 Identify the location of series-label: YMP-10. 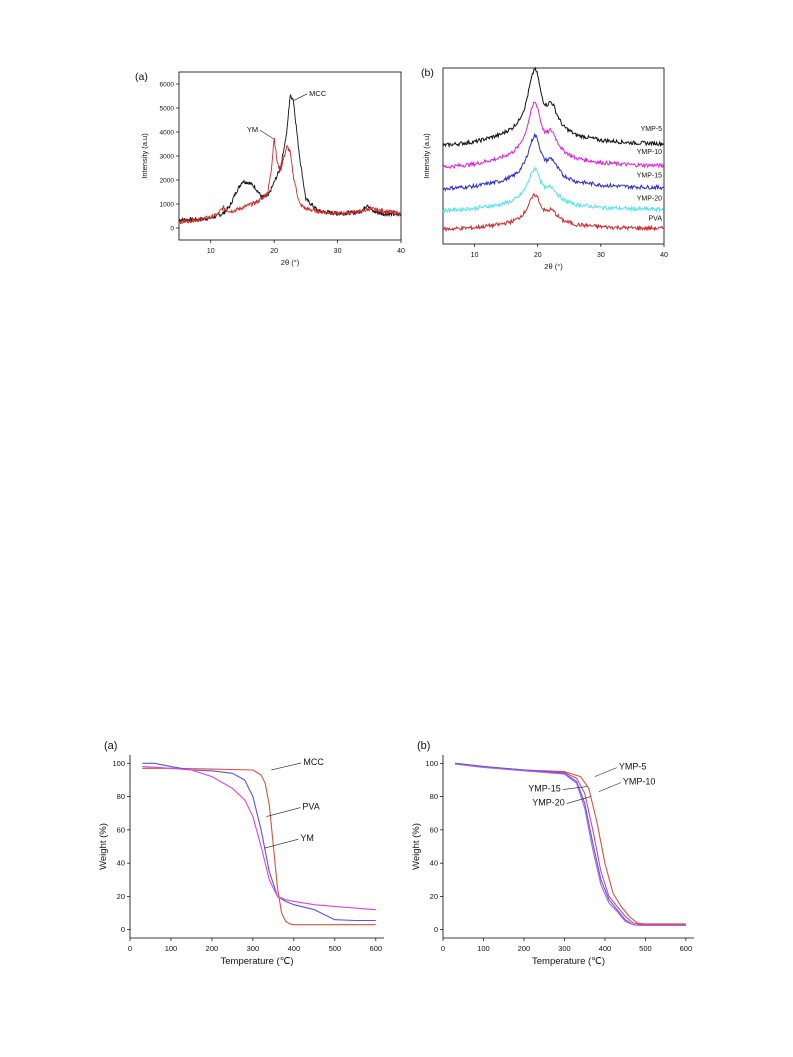
(649, 152).